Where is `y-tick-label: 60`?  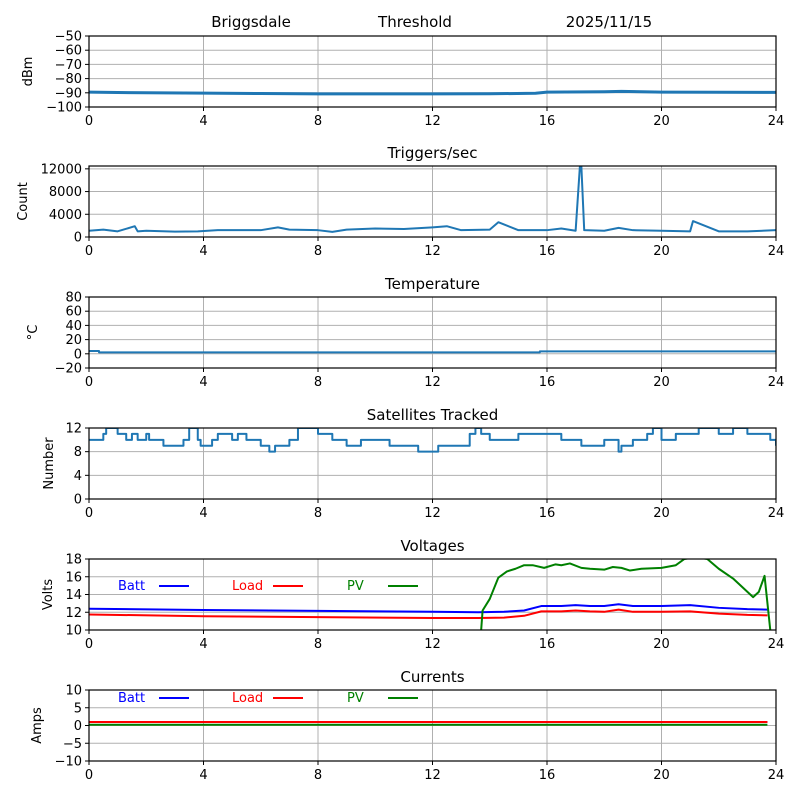 y-tick-label: 60 is located at coordinates (73, 312).